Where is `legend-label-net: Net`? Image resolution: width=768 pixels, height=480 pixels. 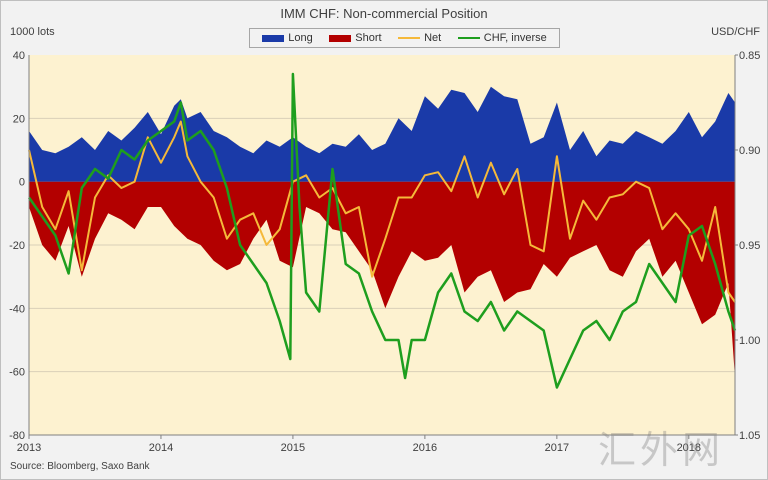
legend-label-net: Net is located at coordinates (433, 38).